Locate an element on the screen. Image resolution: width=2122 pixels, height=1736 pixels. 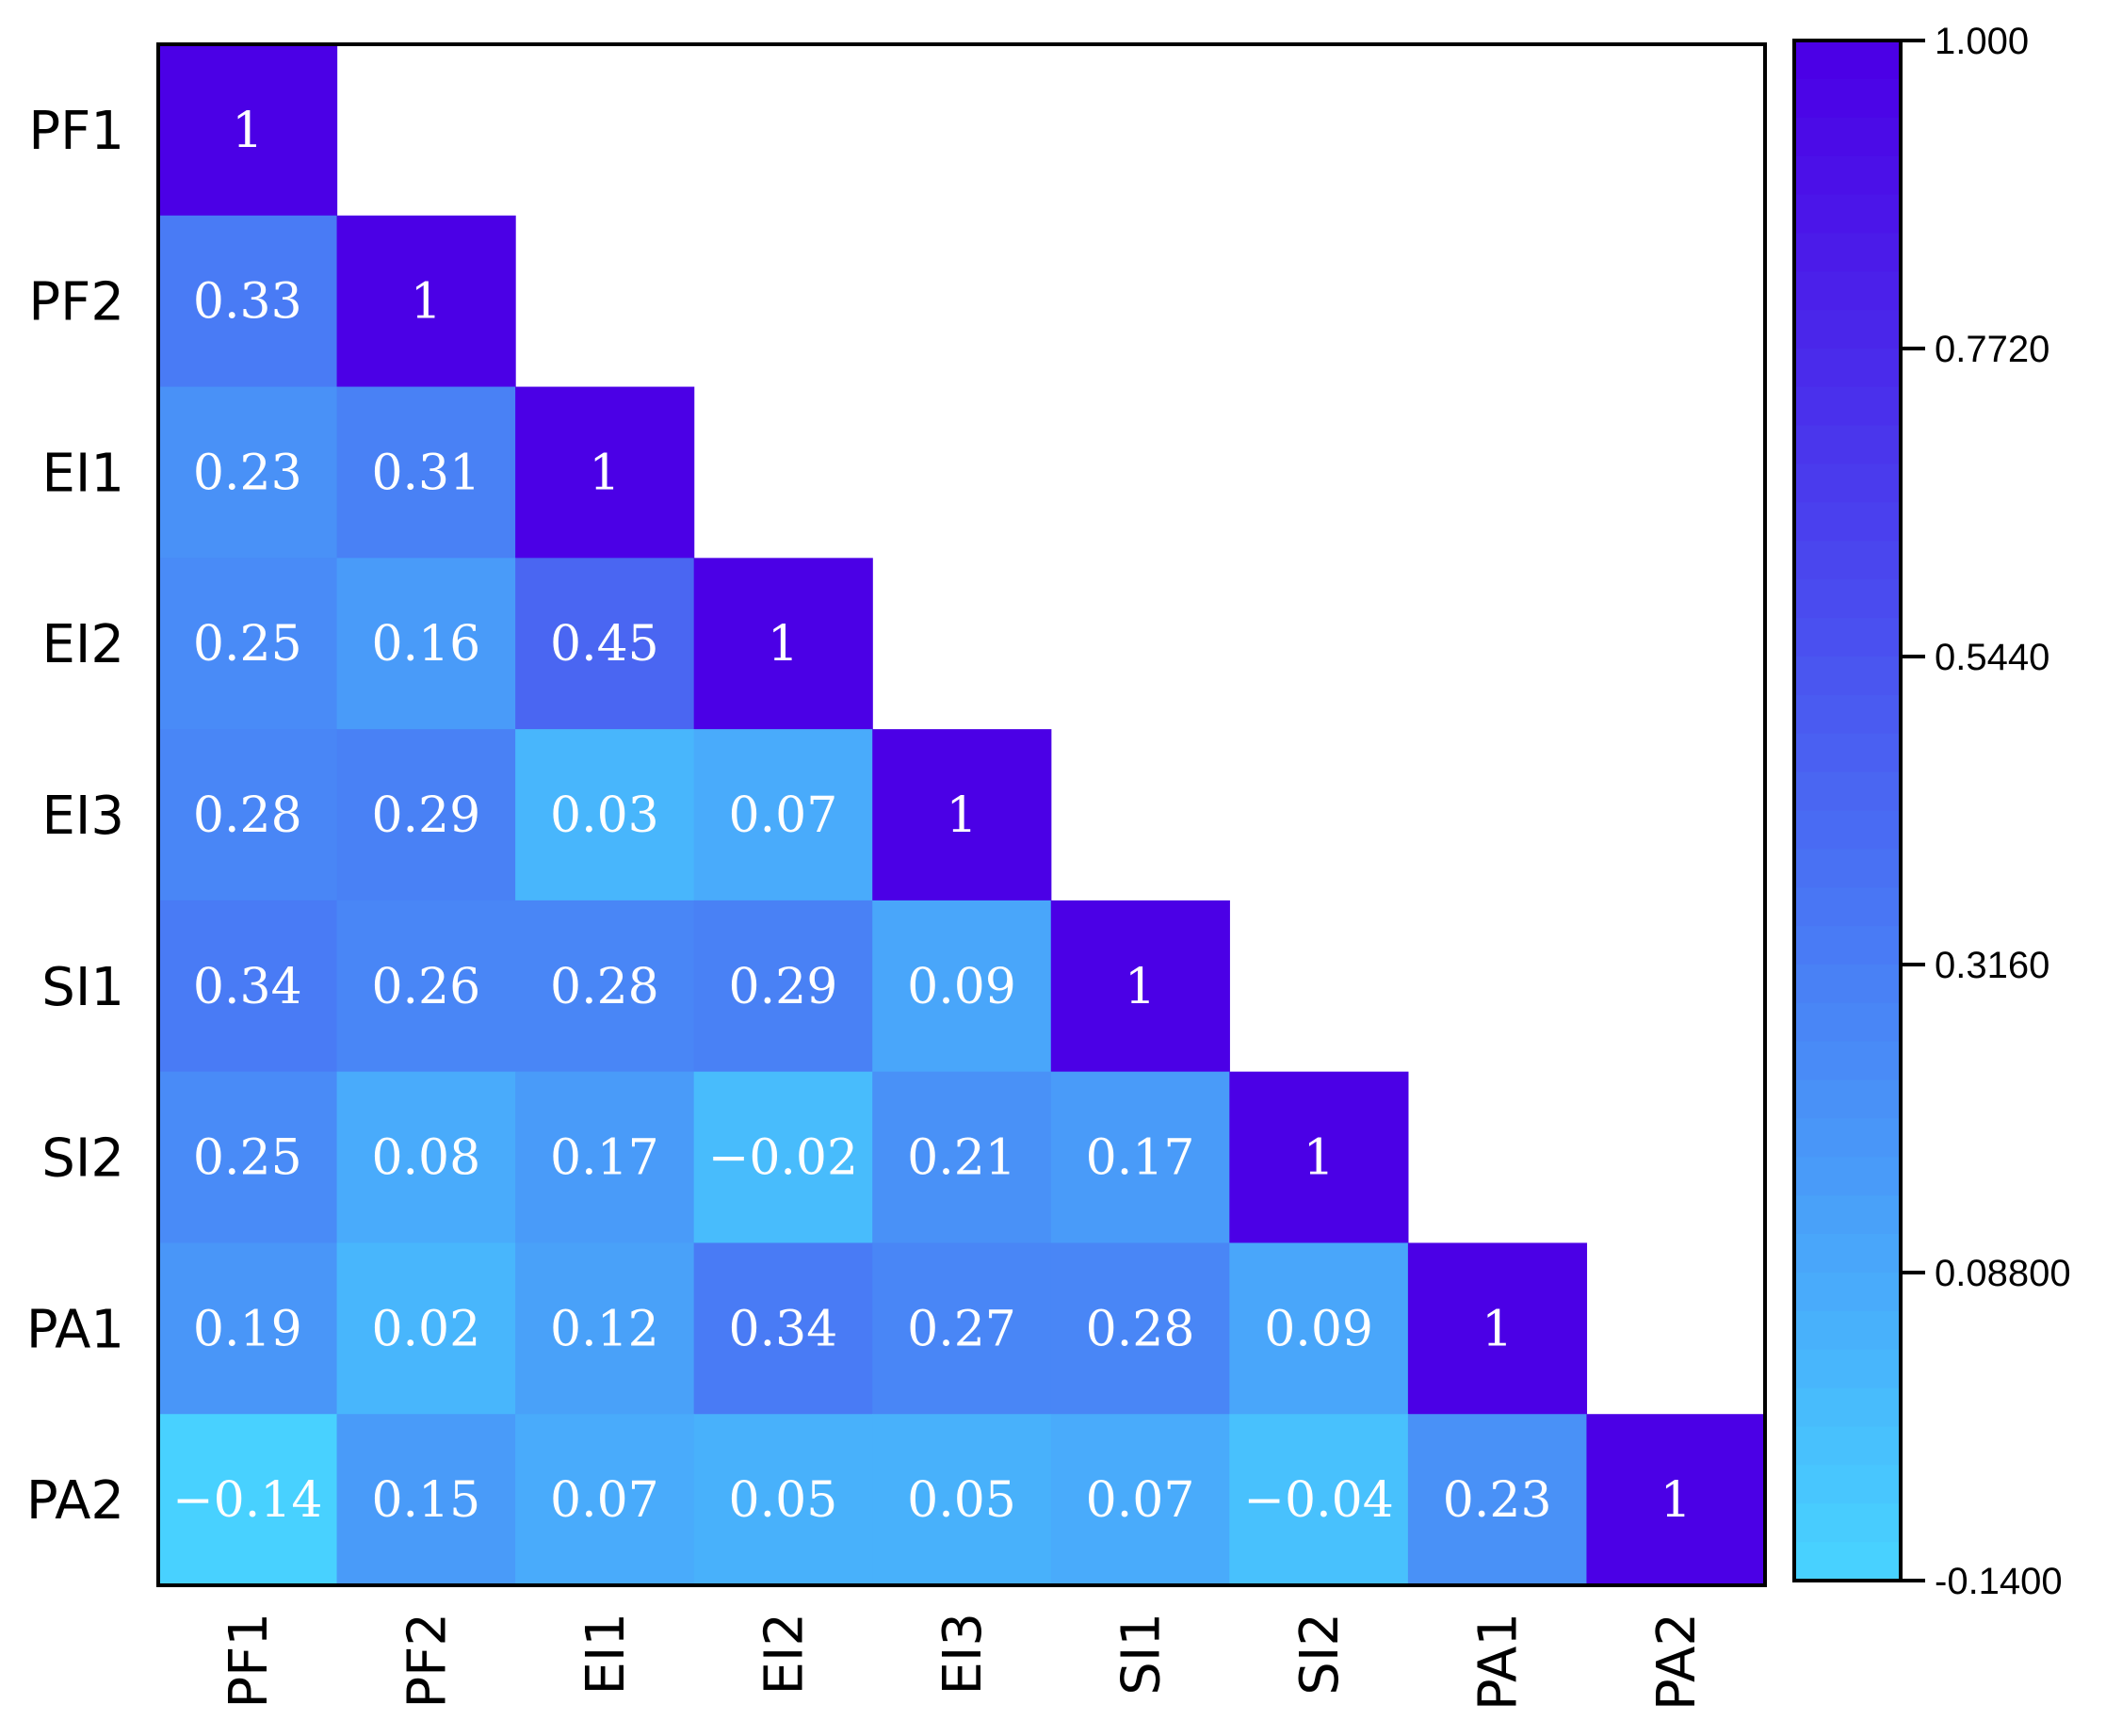
row-label: PA1 is located at coordinates (75, 1329).